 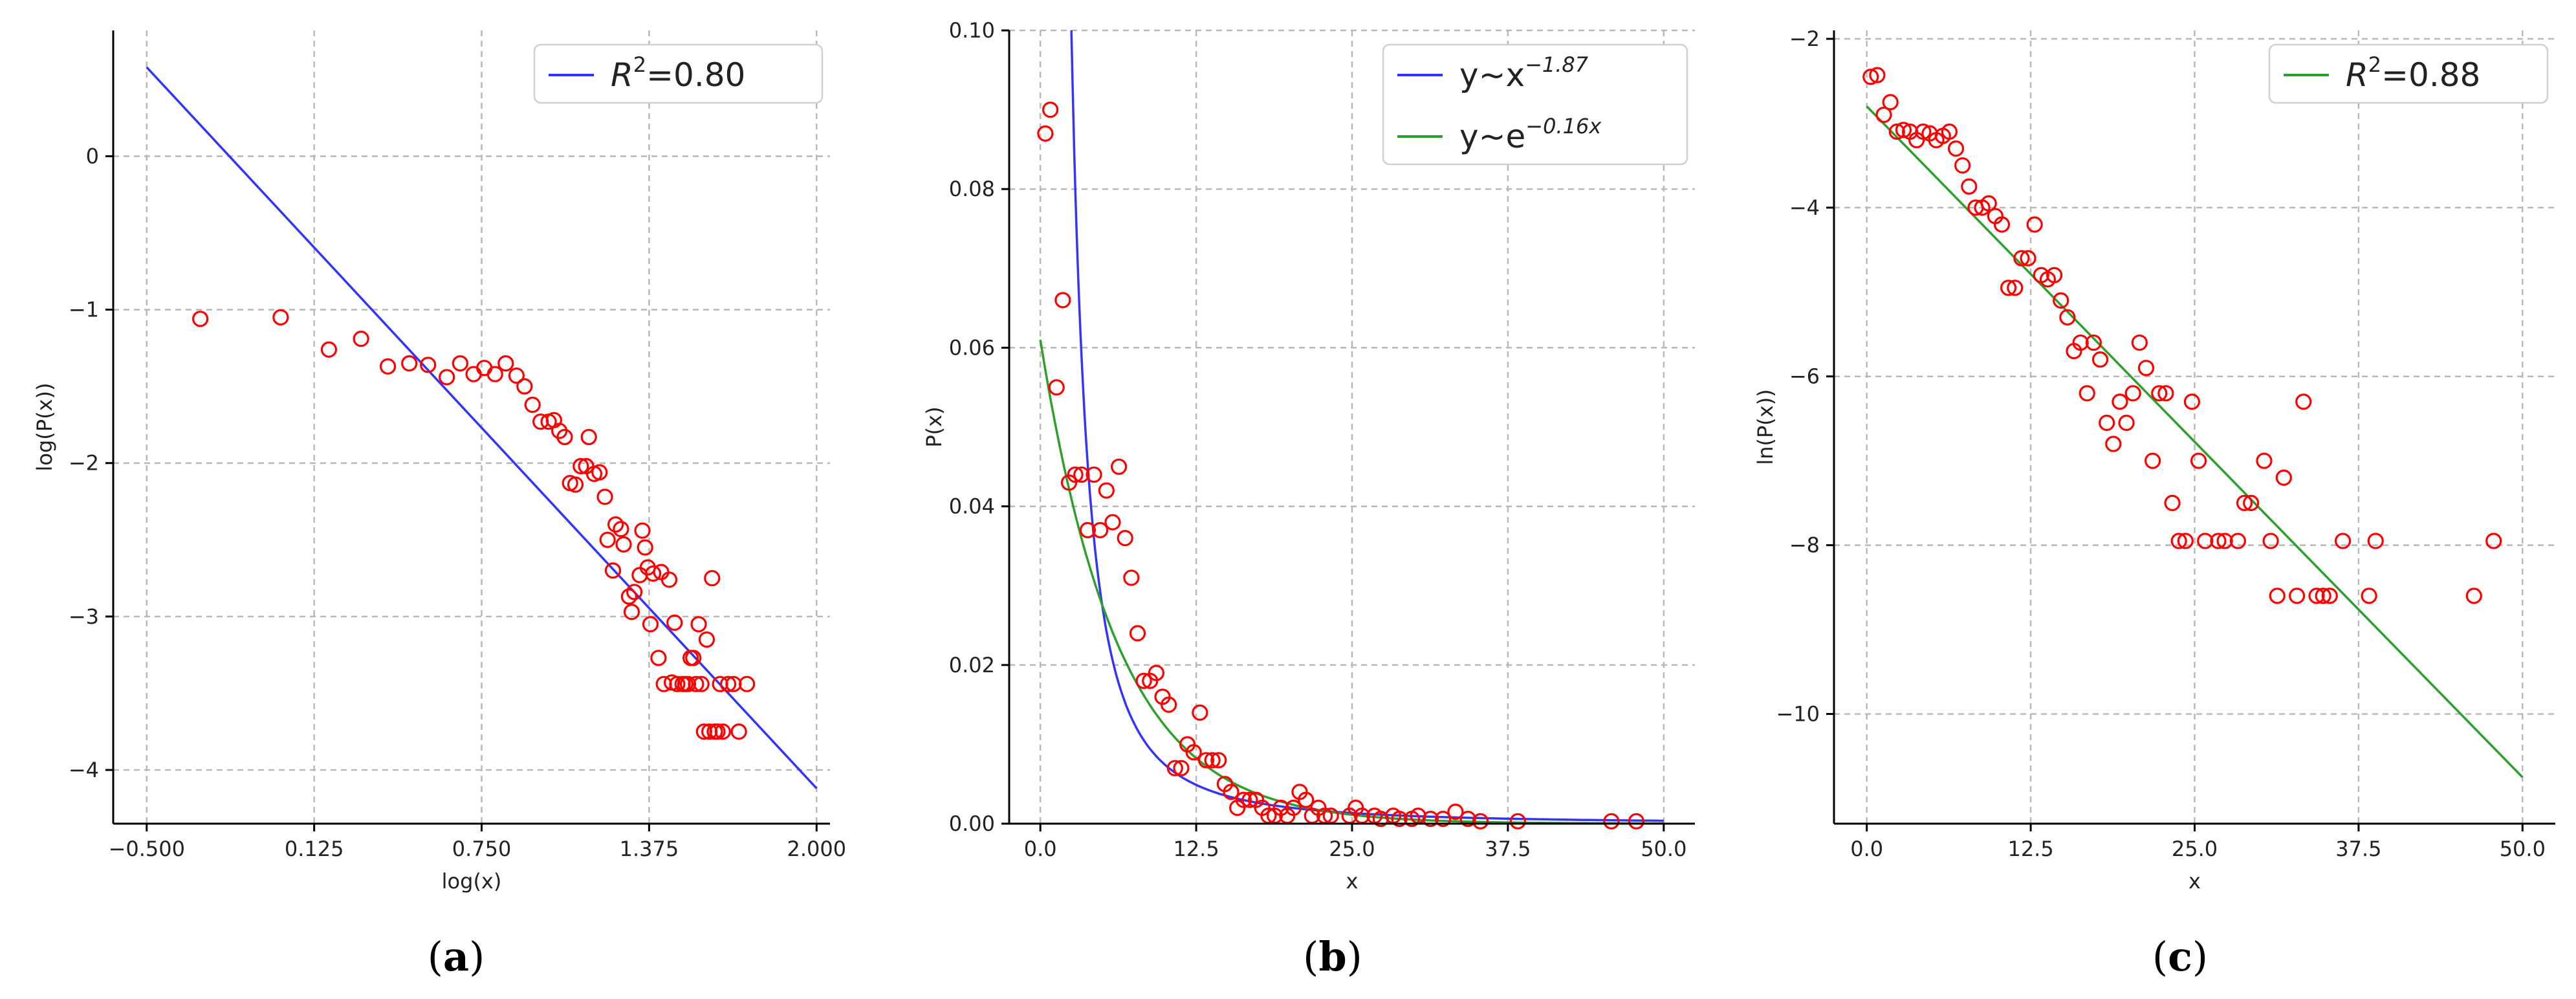 I want to click on y-tick-label: 0.06, so click(x=972, y=347).